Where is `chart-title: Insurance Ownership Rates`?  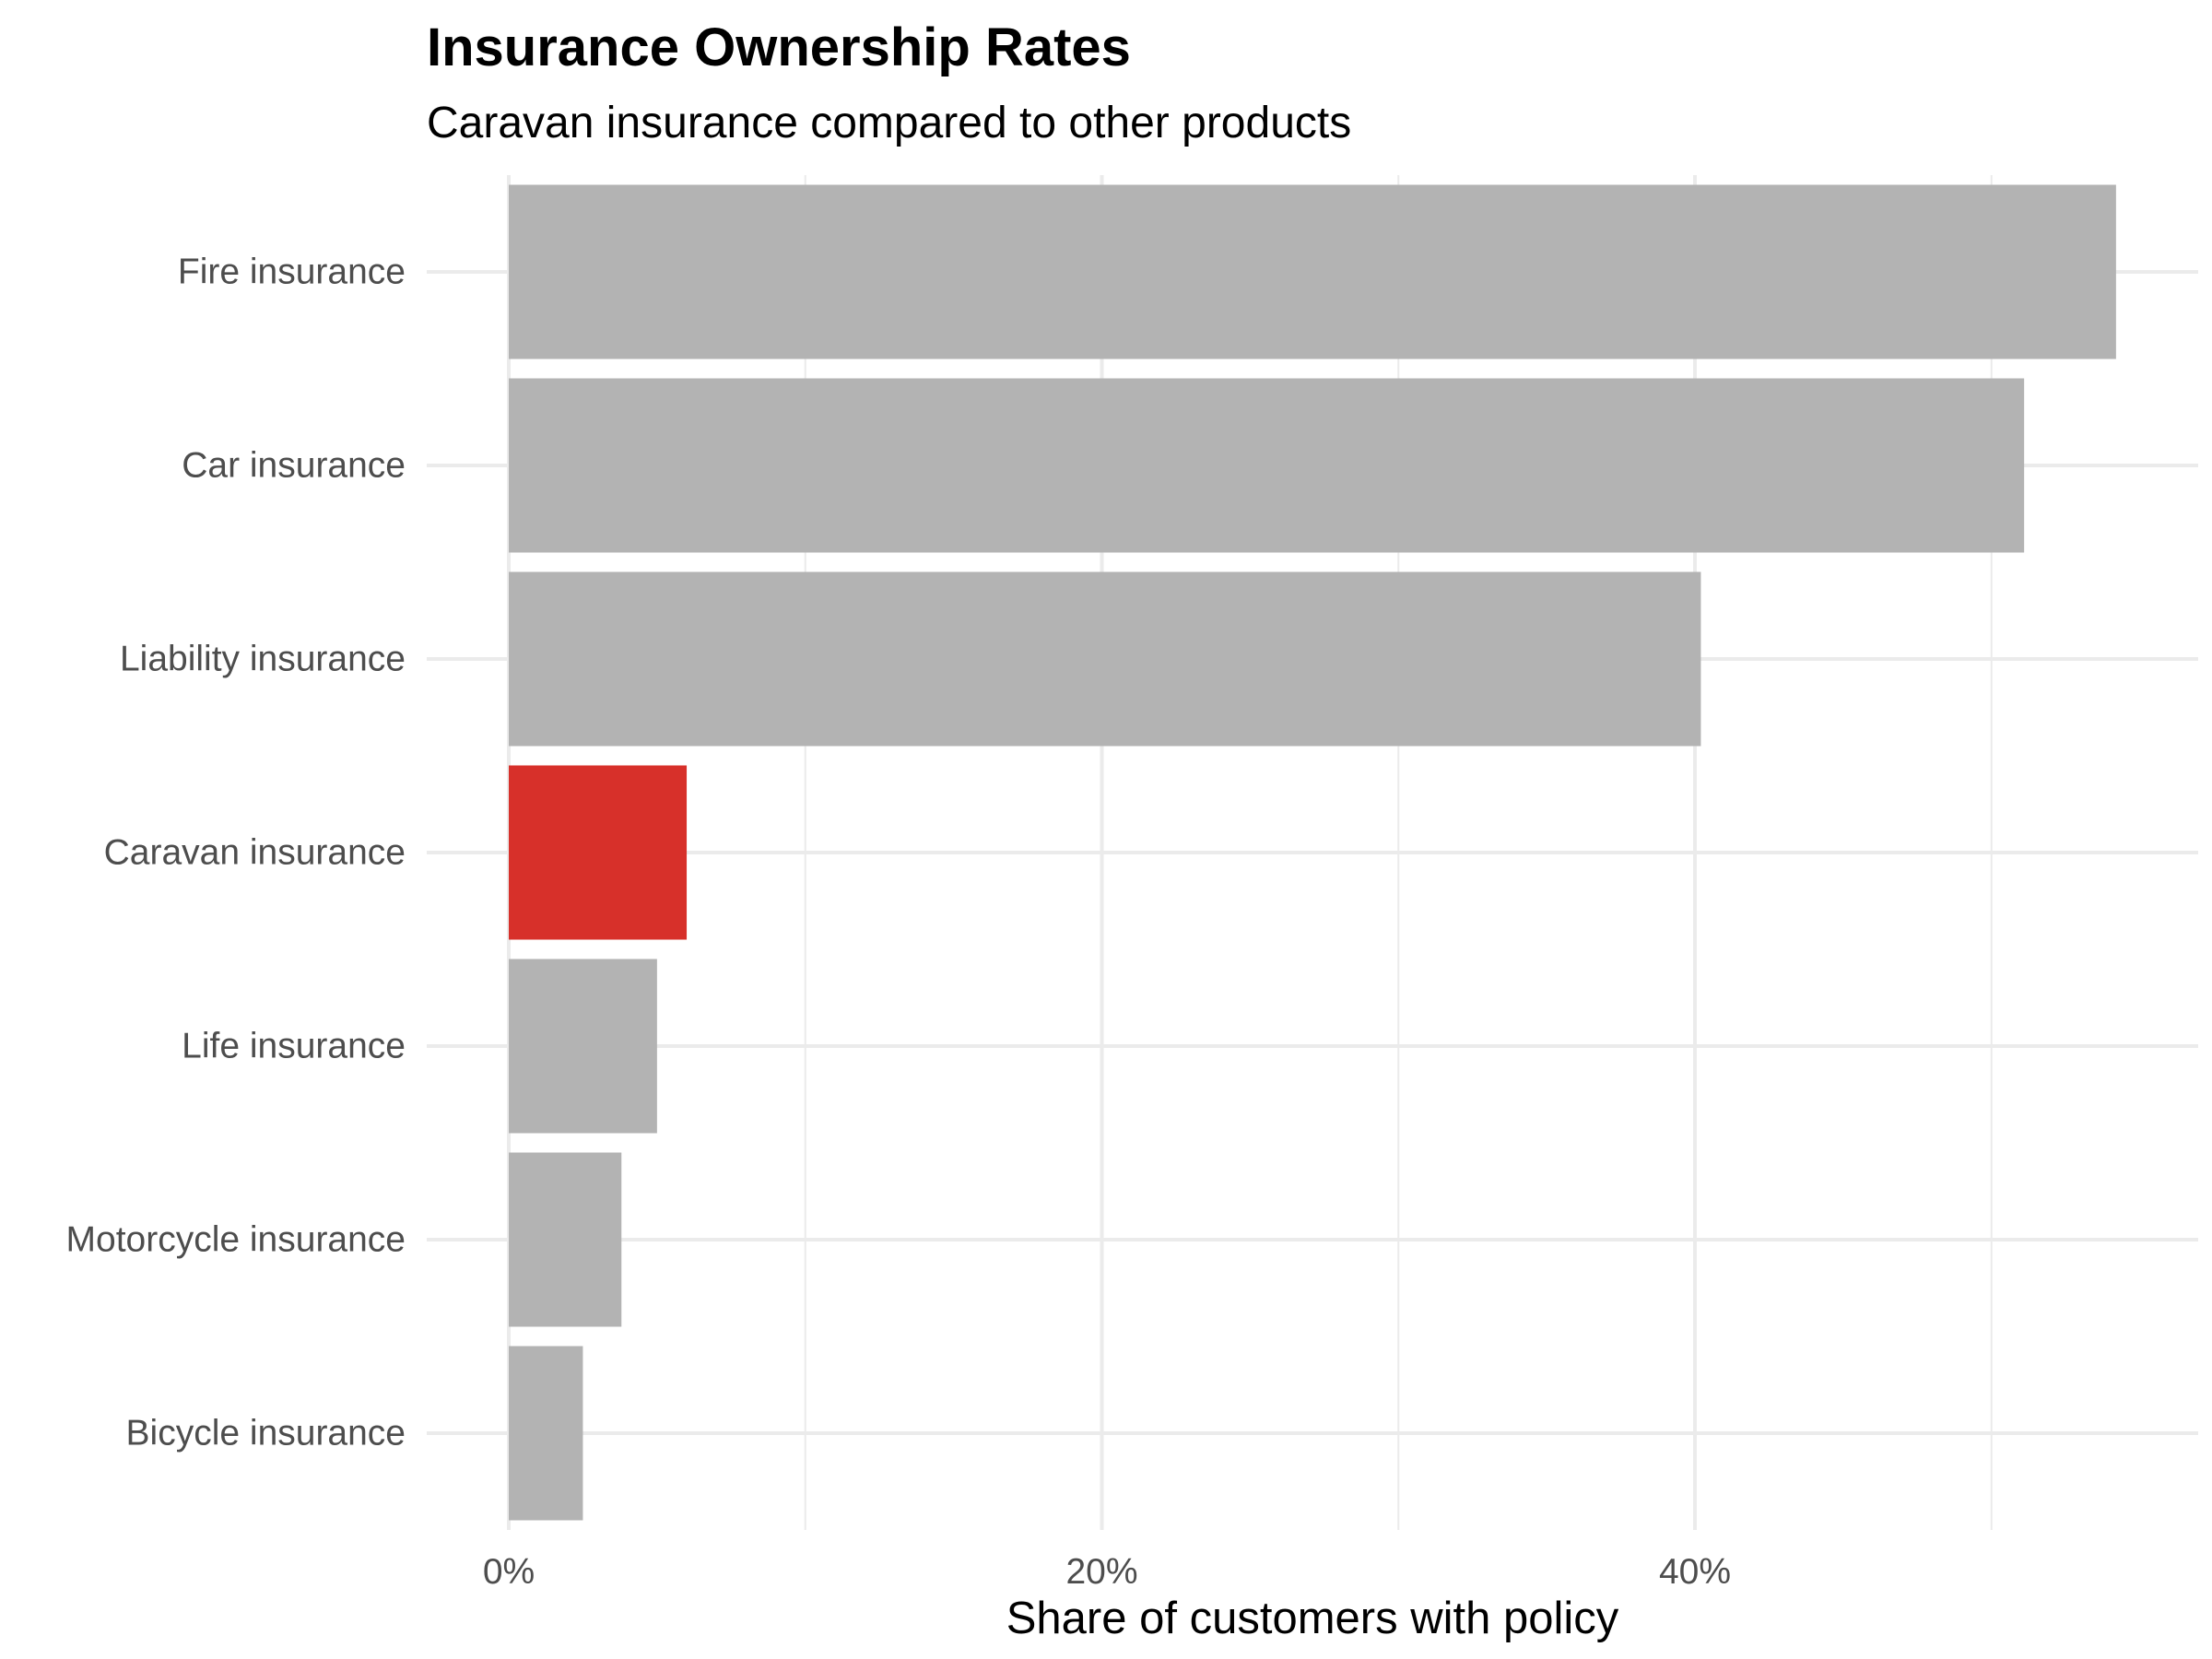
chart-title: Insurance Ownership Rates is located at coordinates (779, 47).